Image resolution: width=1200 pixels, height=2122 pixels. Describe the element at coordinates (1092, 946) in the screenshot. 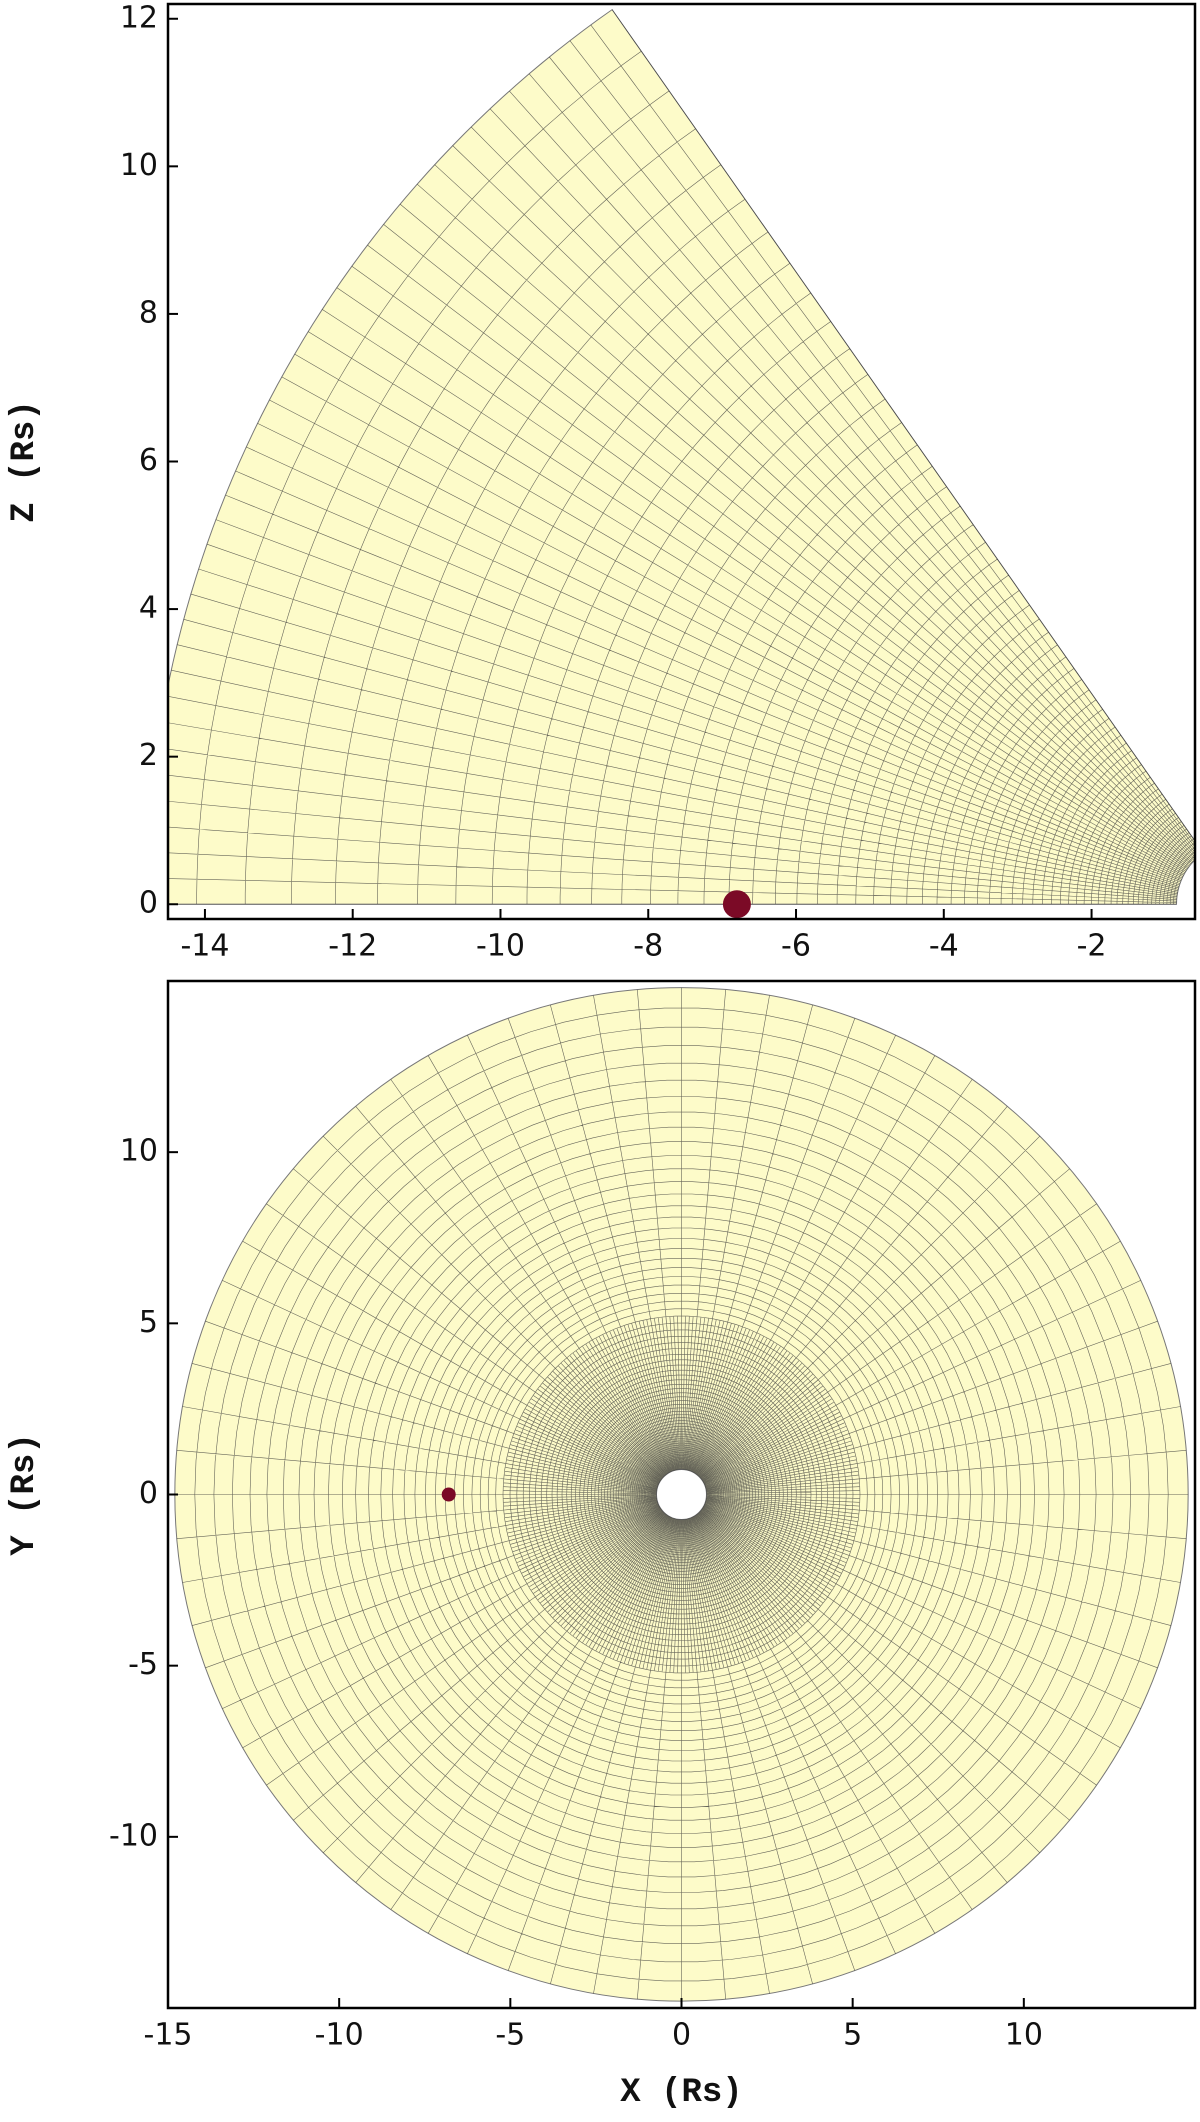

I see `x-tick-label: -2` at that location.